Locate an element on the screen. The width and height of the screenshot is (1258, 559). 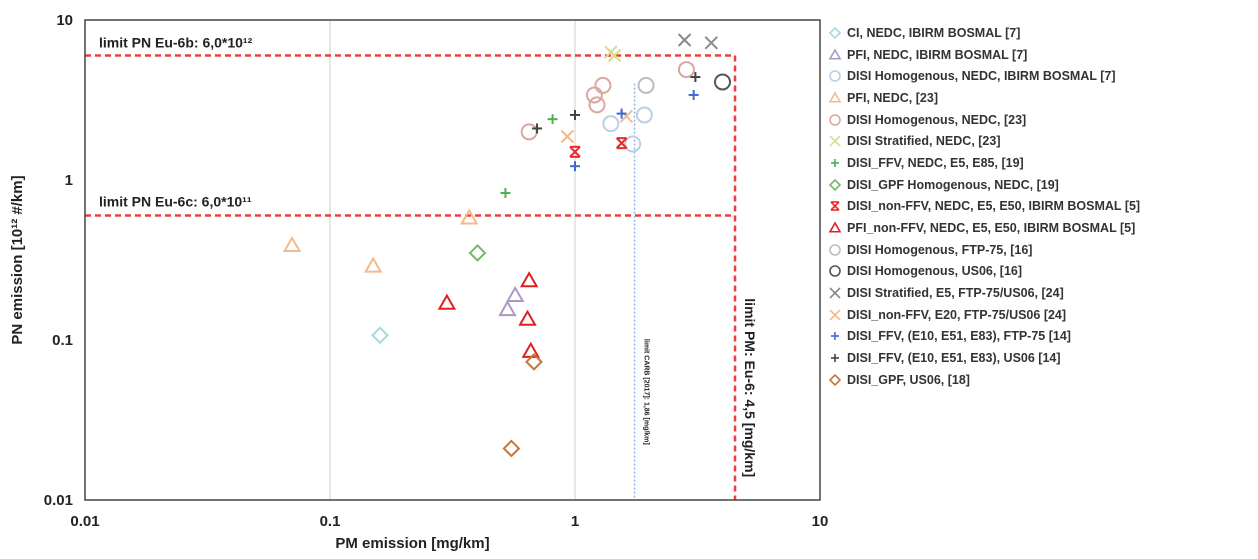
x-tick-label: 0.1 is located at coordinates (330, 521).